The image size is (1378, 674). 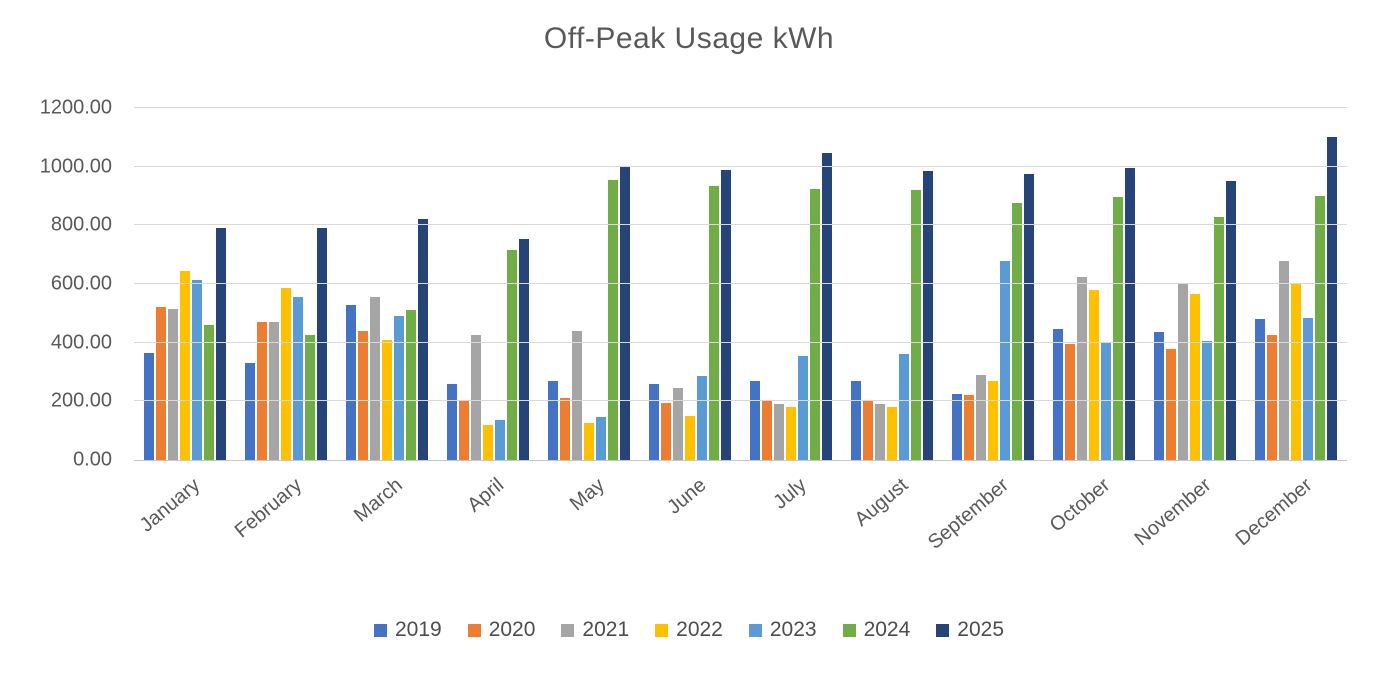 I want to click on y-tick-label: 1200.00, so click(x=75, y=107).